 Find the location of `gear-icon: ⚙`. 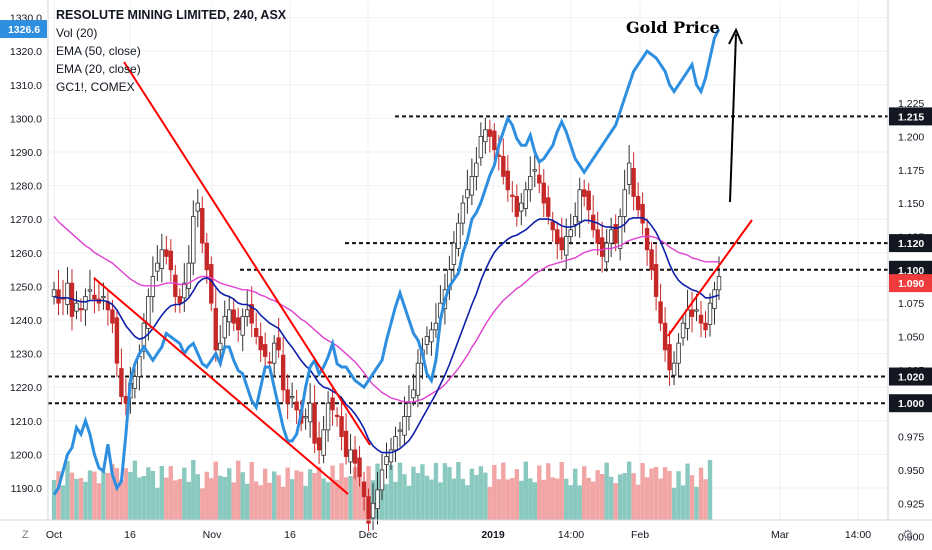

gear-icon: ⚙ is located at coordinates (908, 534).